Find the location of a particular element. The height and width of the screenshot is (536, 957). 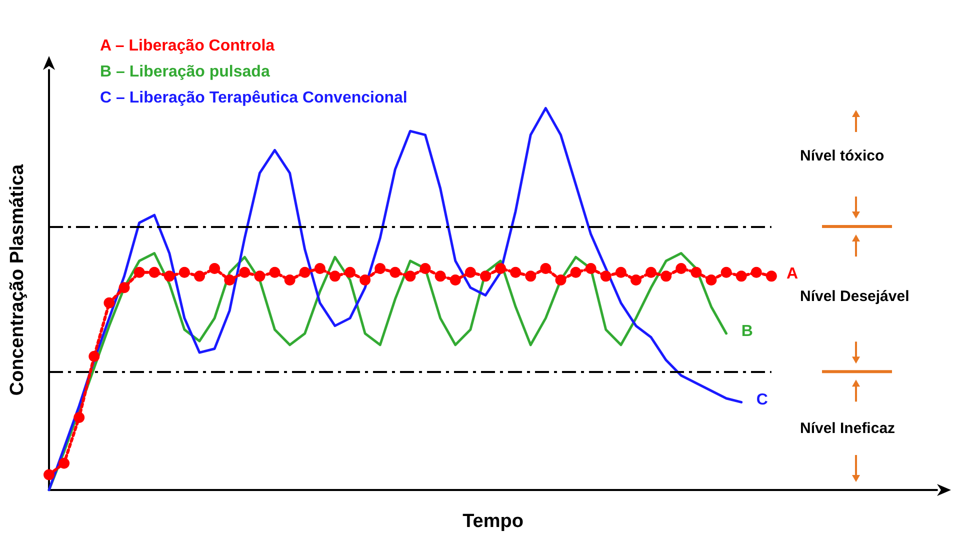

annotation: Nível tóxico is located at coordinates (842, 155).